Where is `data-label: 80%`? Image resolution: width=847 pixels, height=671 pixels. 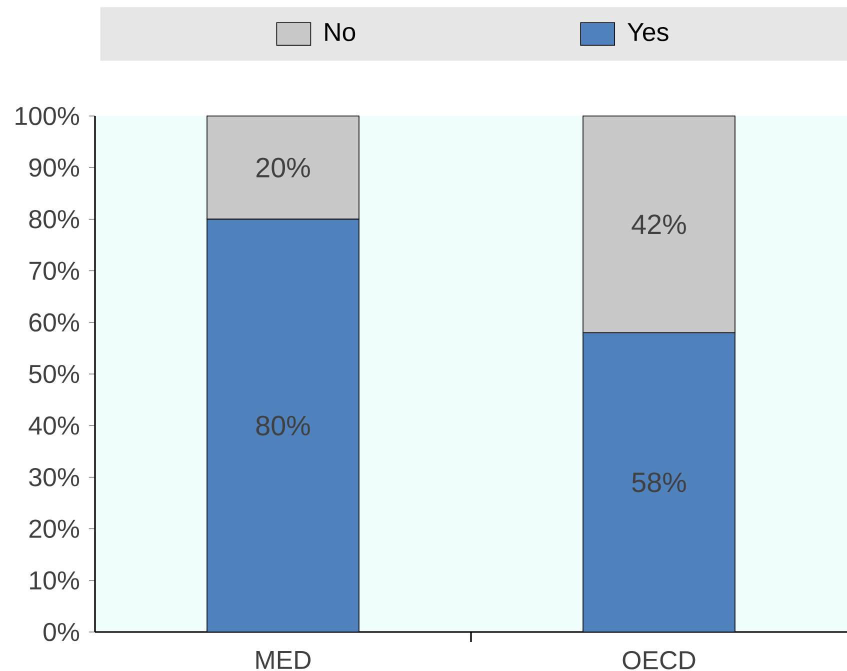
data-label: 80% is located at coordinates (283, 426).